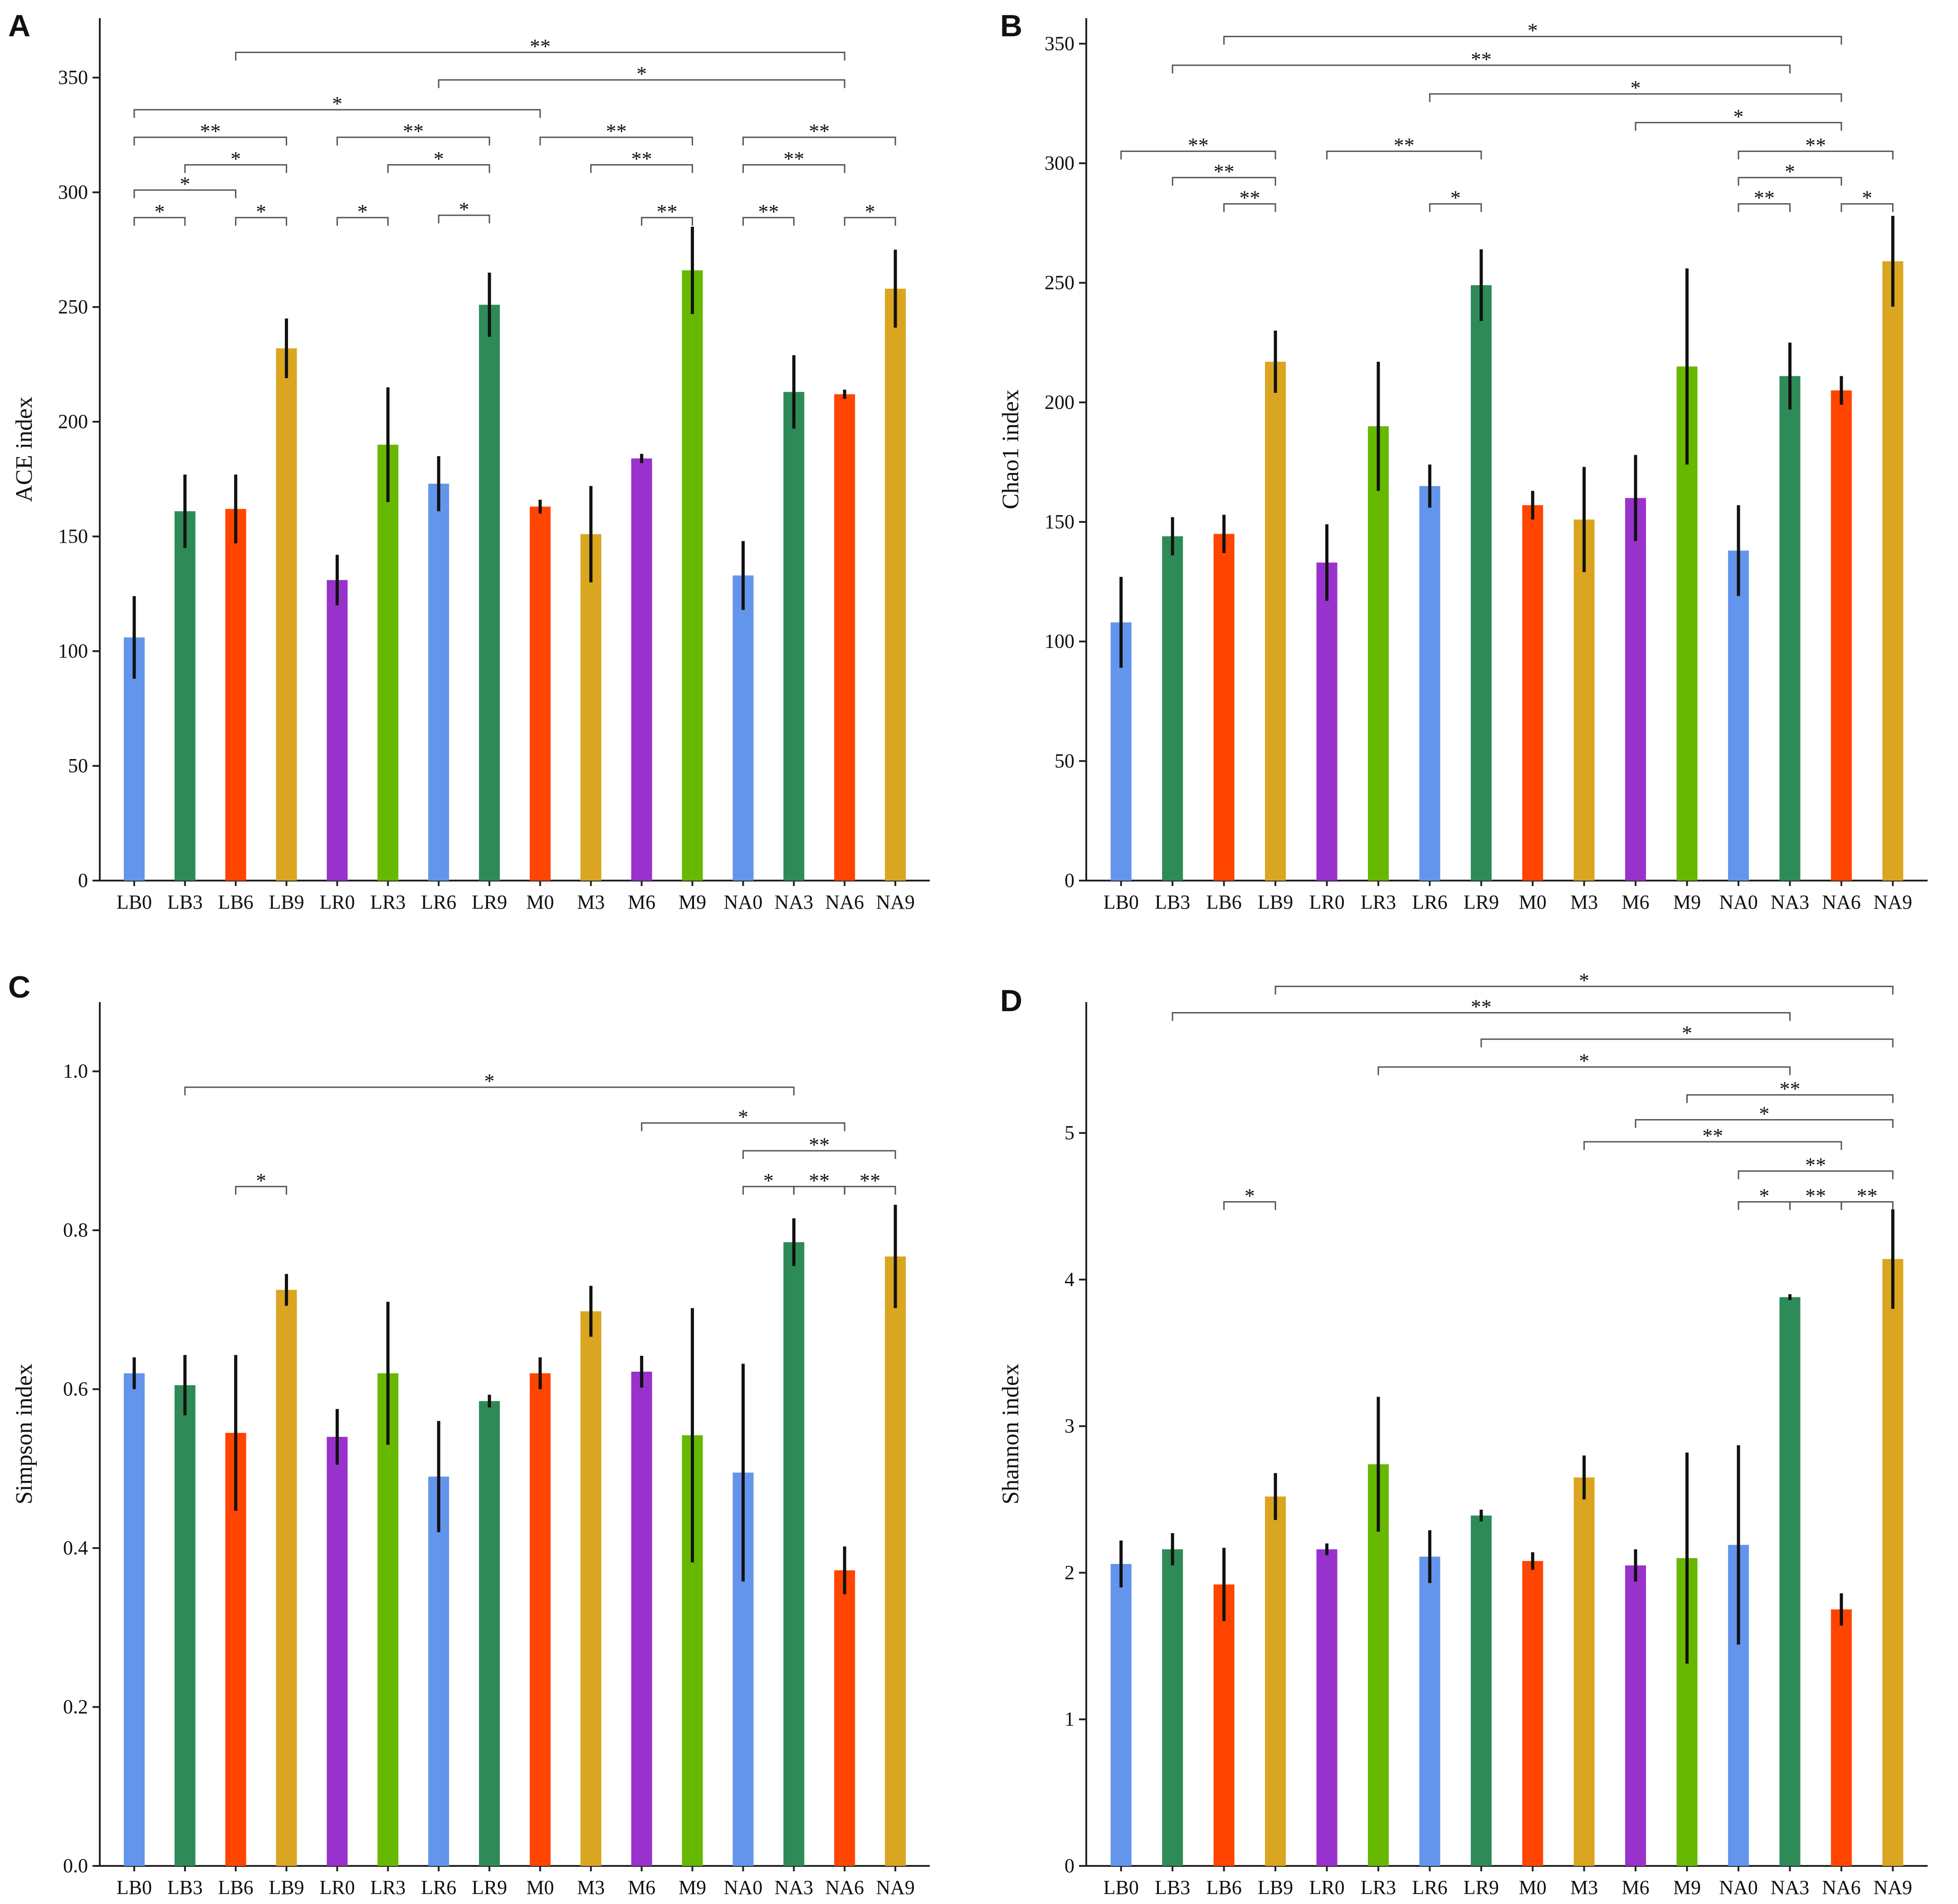 The width and height of the screenshot is (1958, 1904). What do you see at coordinates (1224, 1887) in the screenshot?
I see `x-tick-label: LB6` at bounding box center [1224, 1887].